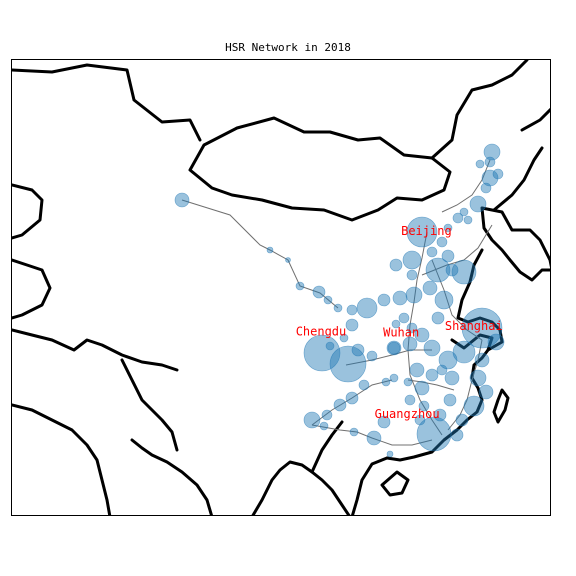 The width and height of the screenshot is (576, 576). I want to click on coastline-shanghai, so click(472, 342).